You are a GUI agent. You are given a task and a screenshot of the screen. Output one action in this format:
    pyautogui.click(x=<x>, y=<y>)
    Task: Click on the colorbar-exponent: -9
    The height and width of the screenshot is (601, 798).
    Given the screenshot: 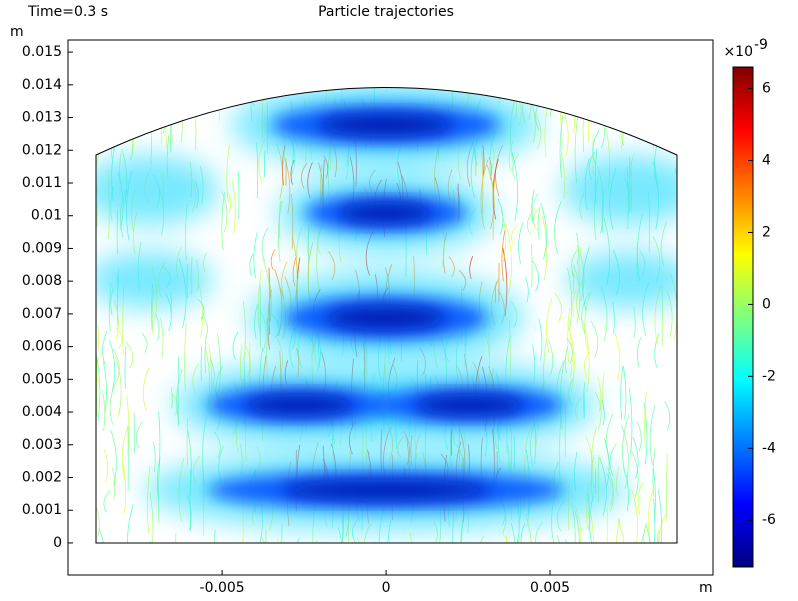 What is the action you would take?
    pyautogui.click(x=761, y=45)
    